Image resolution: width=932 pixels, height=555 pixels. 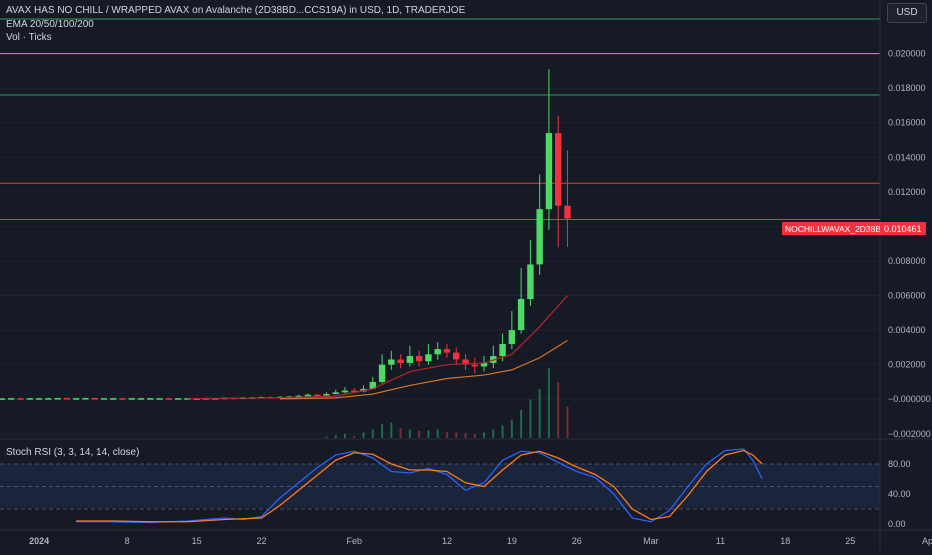 What do you see at coordinates (197, 541) in the screenshot?
I see `time-axis-label: 15` at bounding box center [197, 541].